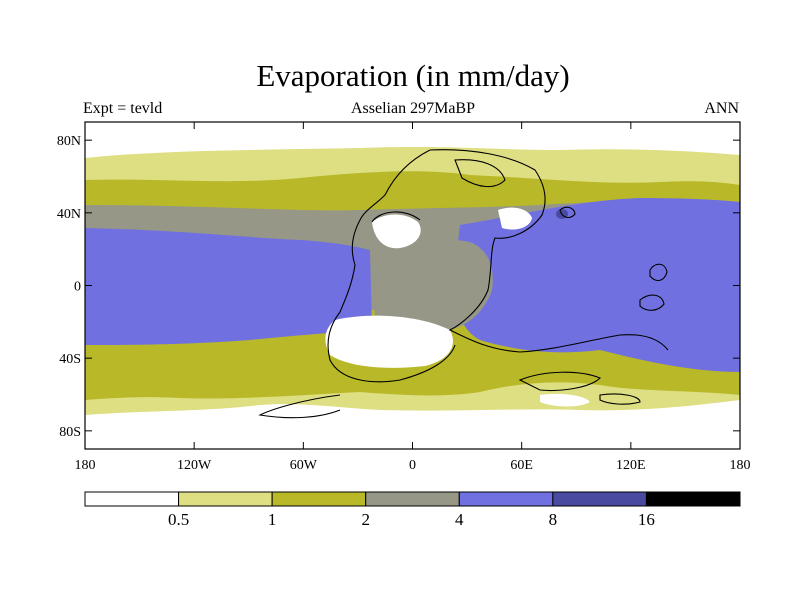 The image size is (800, 600). Describe the element at coordinates (549, 251) in the screenshot. I see `coastline-pangea-east` at that location.